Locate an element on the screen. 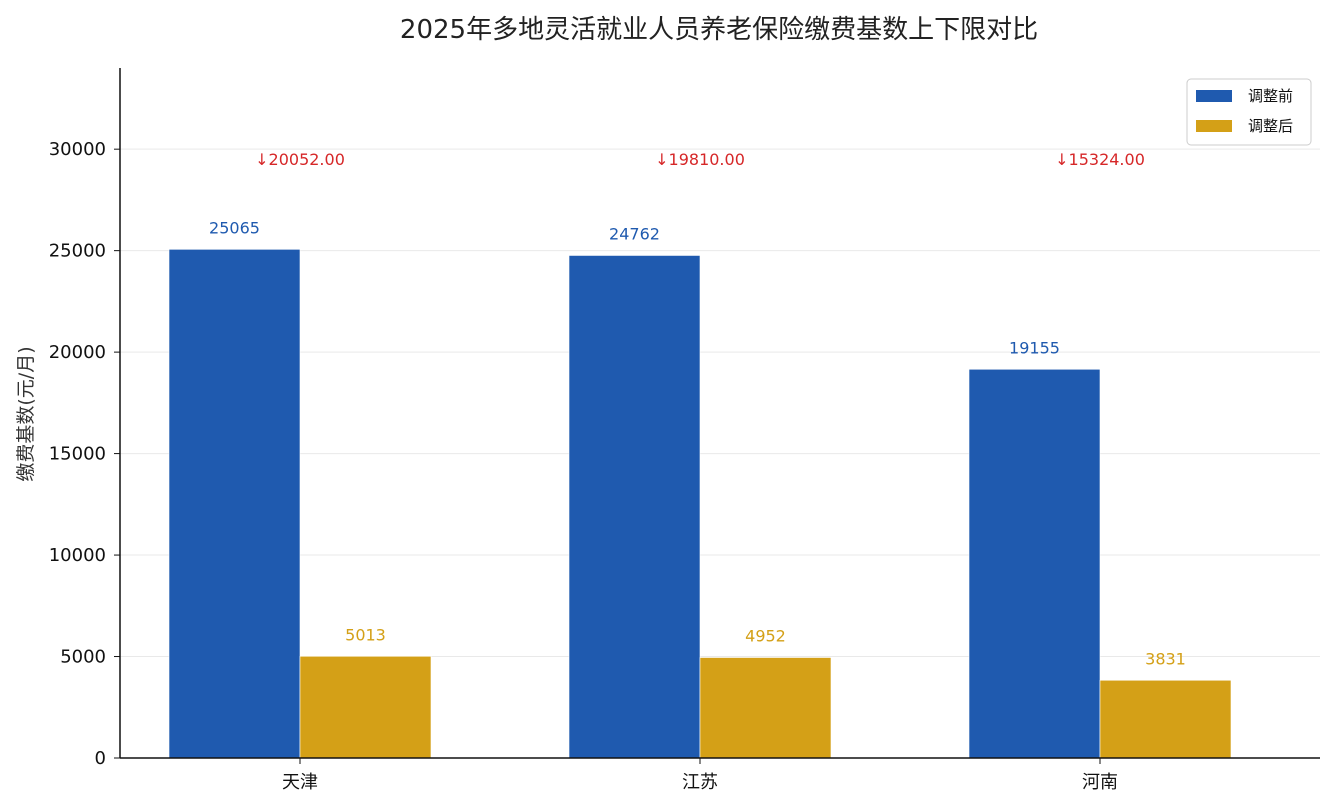 This screenshot has width=1335, height=810. difference-annotation: ↓15324.00 is located at coordinates (1100, 159).